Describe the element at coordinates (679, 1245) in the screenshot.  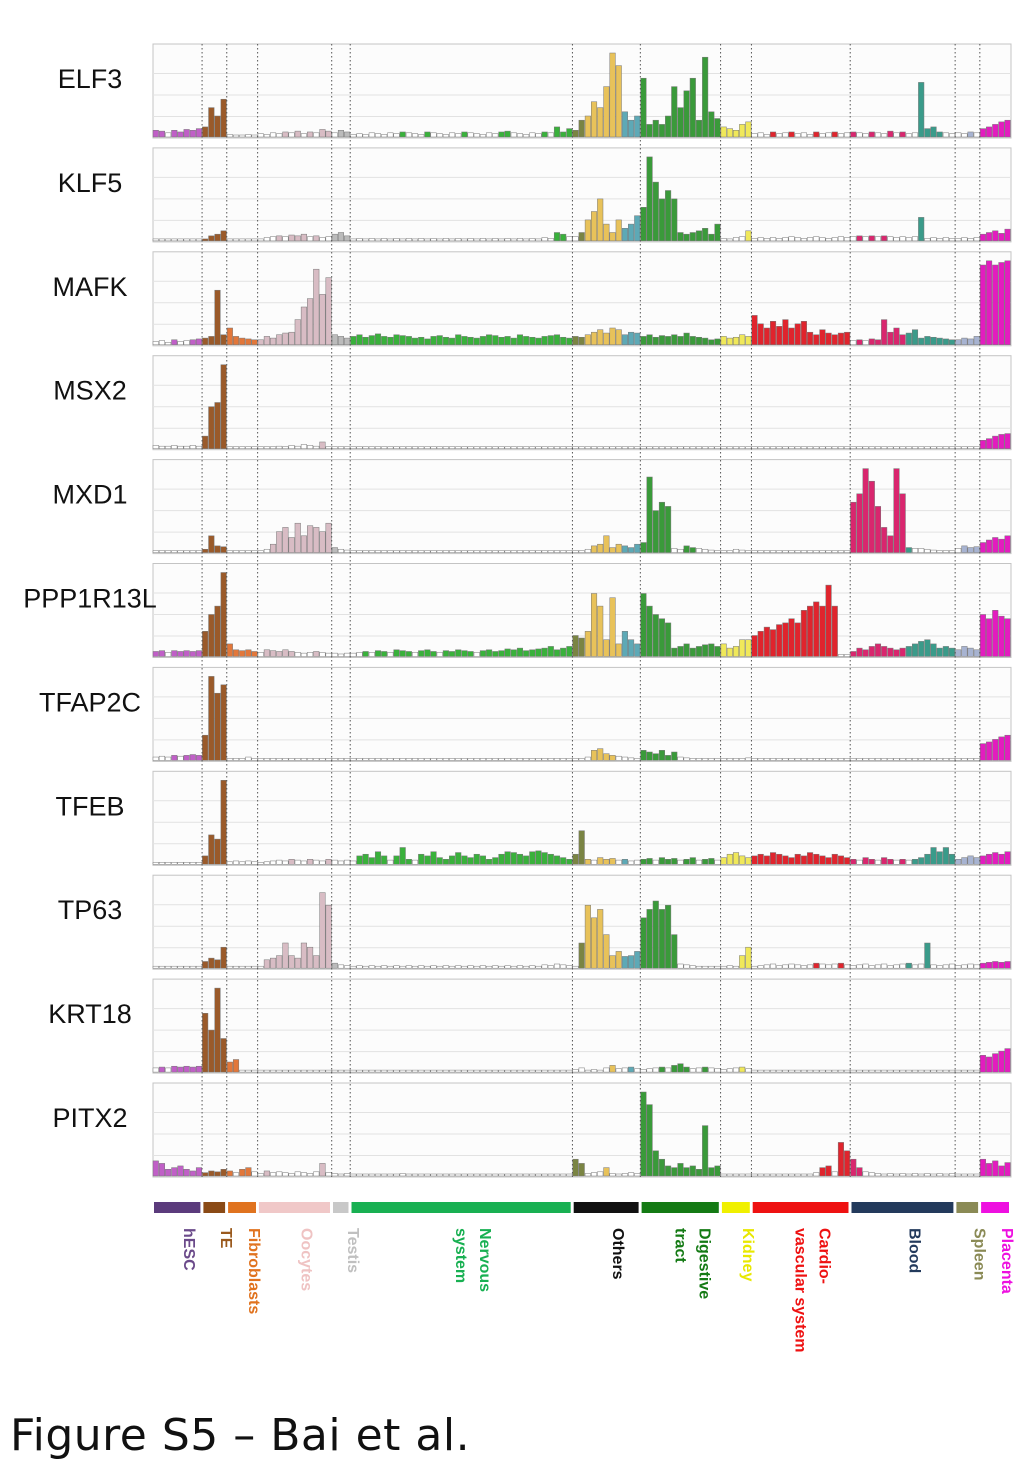
I see `tissue-label: tract` at that location.